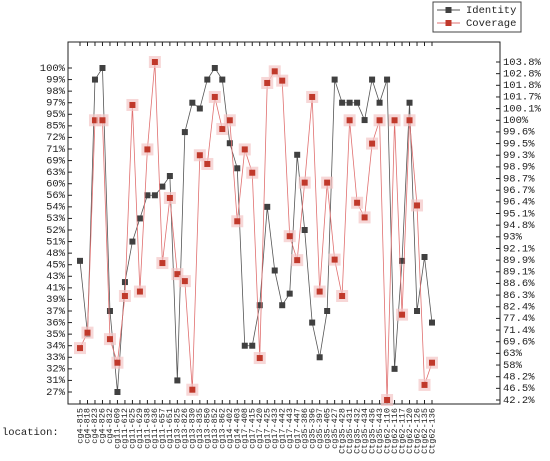 This screenshot has width=550, height=461. What do you see at coordinates (519, 331) in the screenshot?
I see `y2-tick-label: 71.4%` at bounding box center [519, 331].